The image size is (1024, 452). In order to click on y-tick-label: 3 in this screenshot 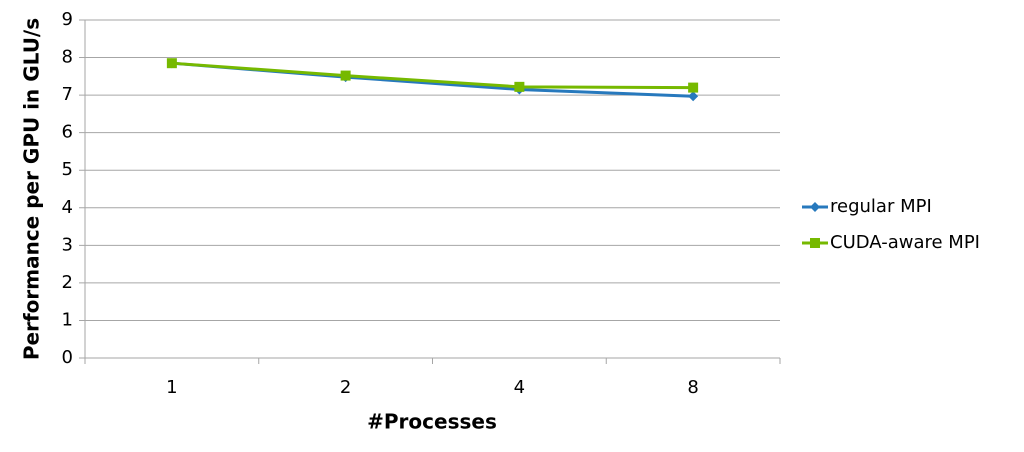, I will do `click(67, 244)`.